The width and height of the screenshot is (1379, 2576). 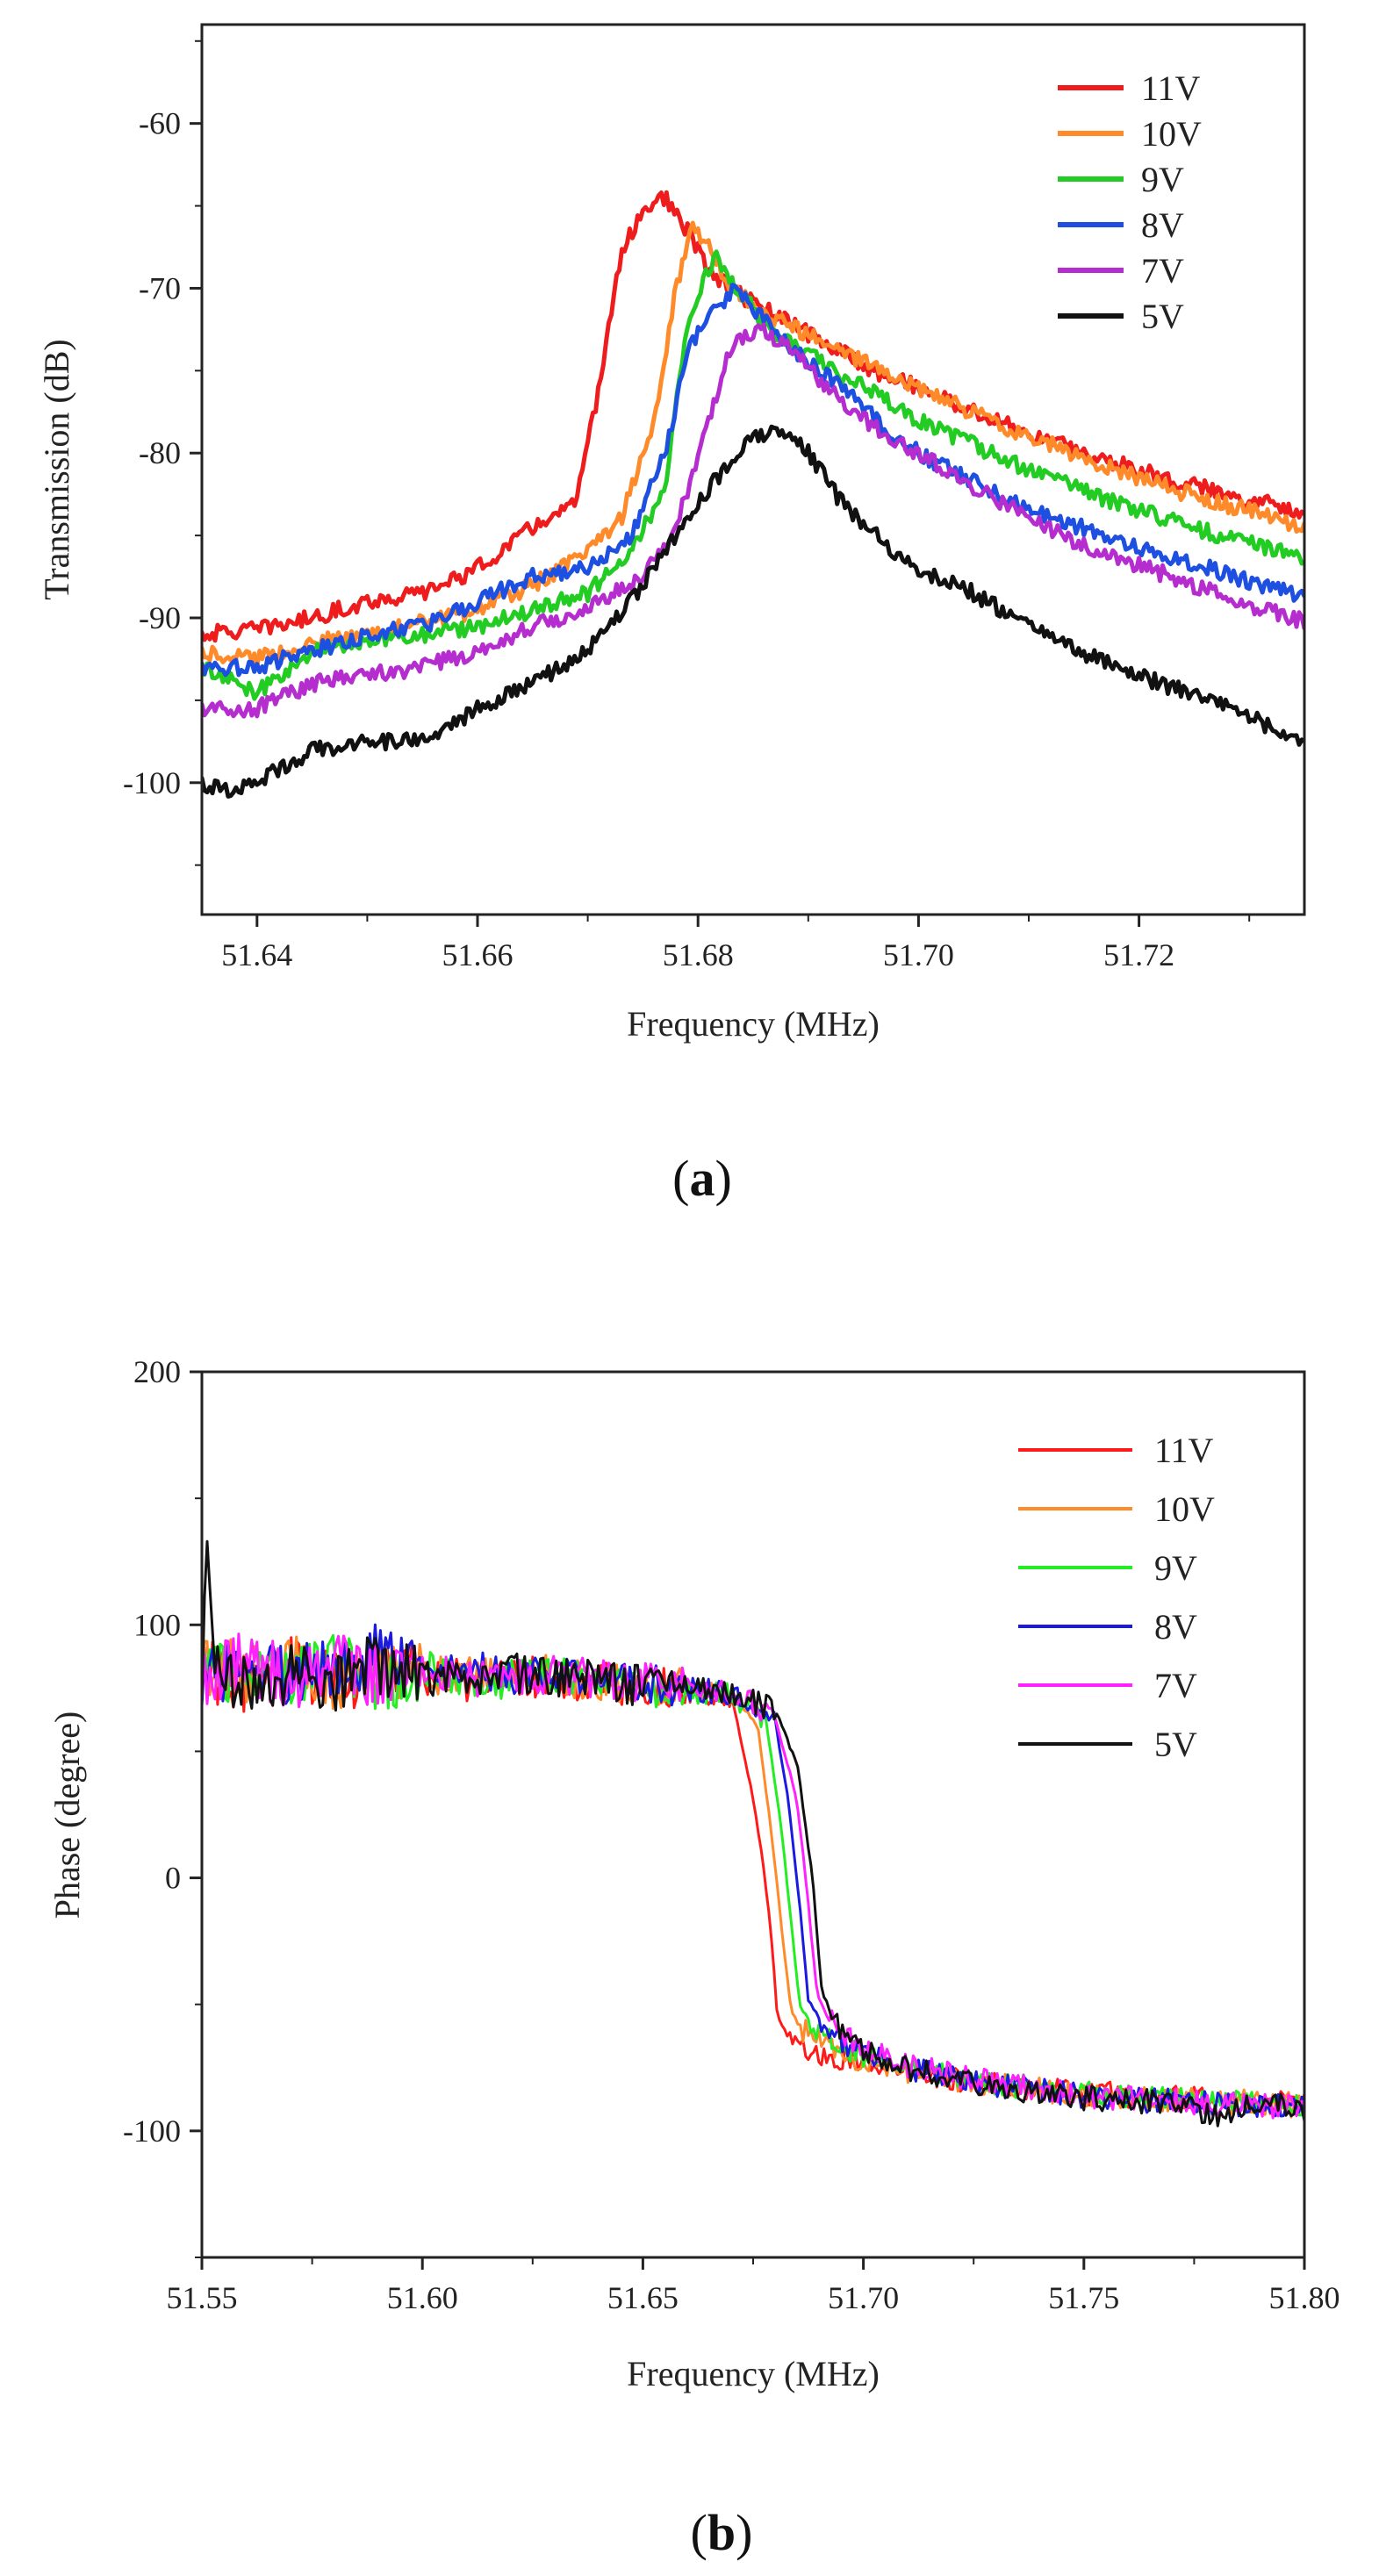 I want to click on legend-b: 11V 10V 9V 8V 7V 5V, so click(x=1116, y=1598).